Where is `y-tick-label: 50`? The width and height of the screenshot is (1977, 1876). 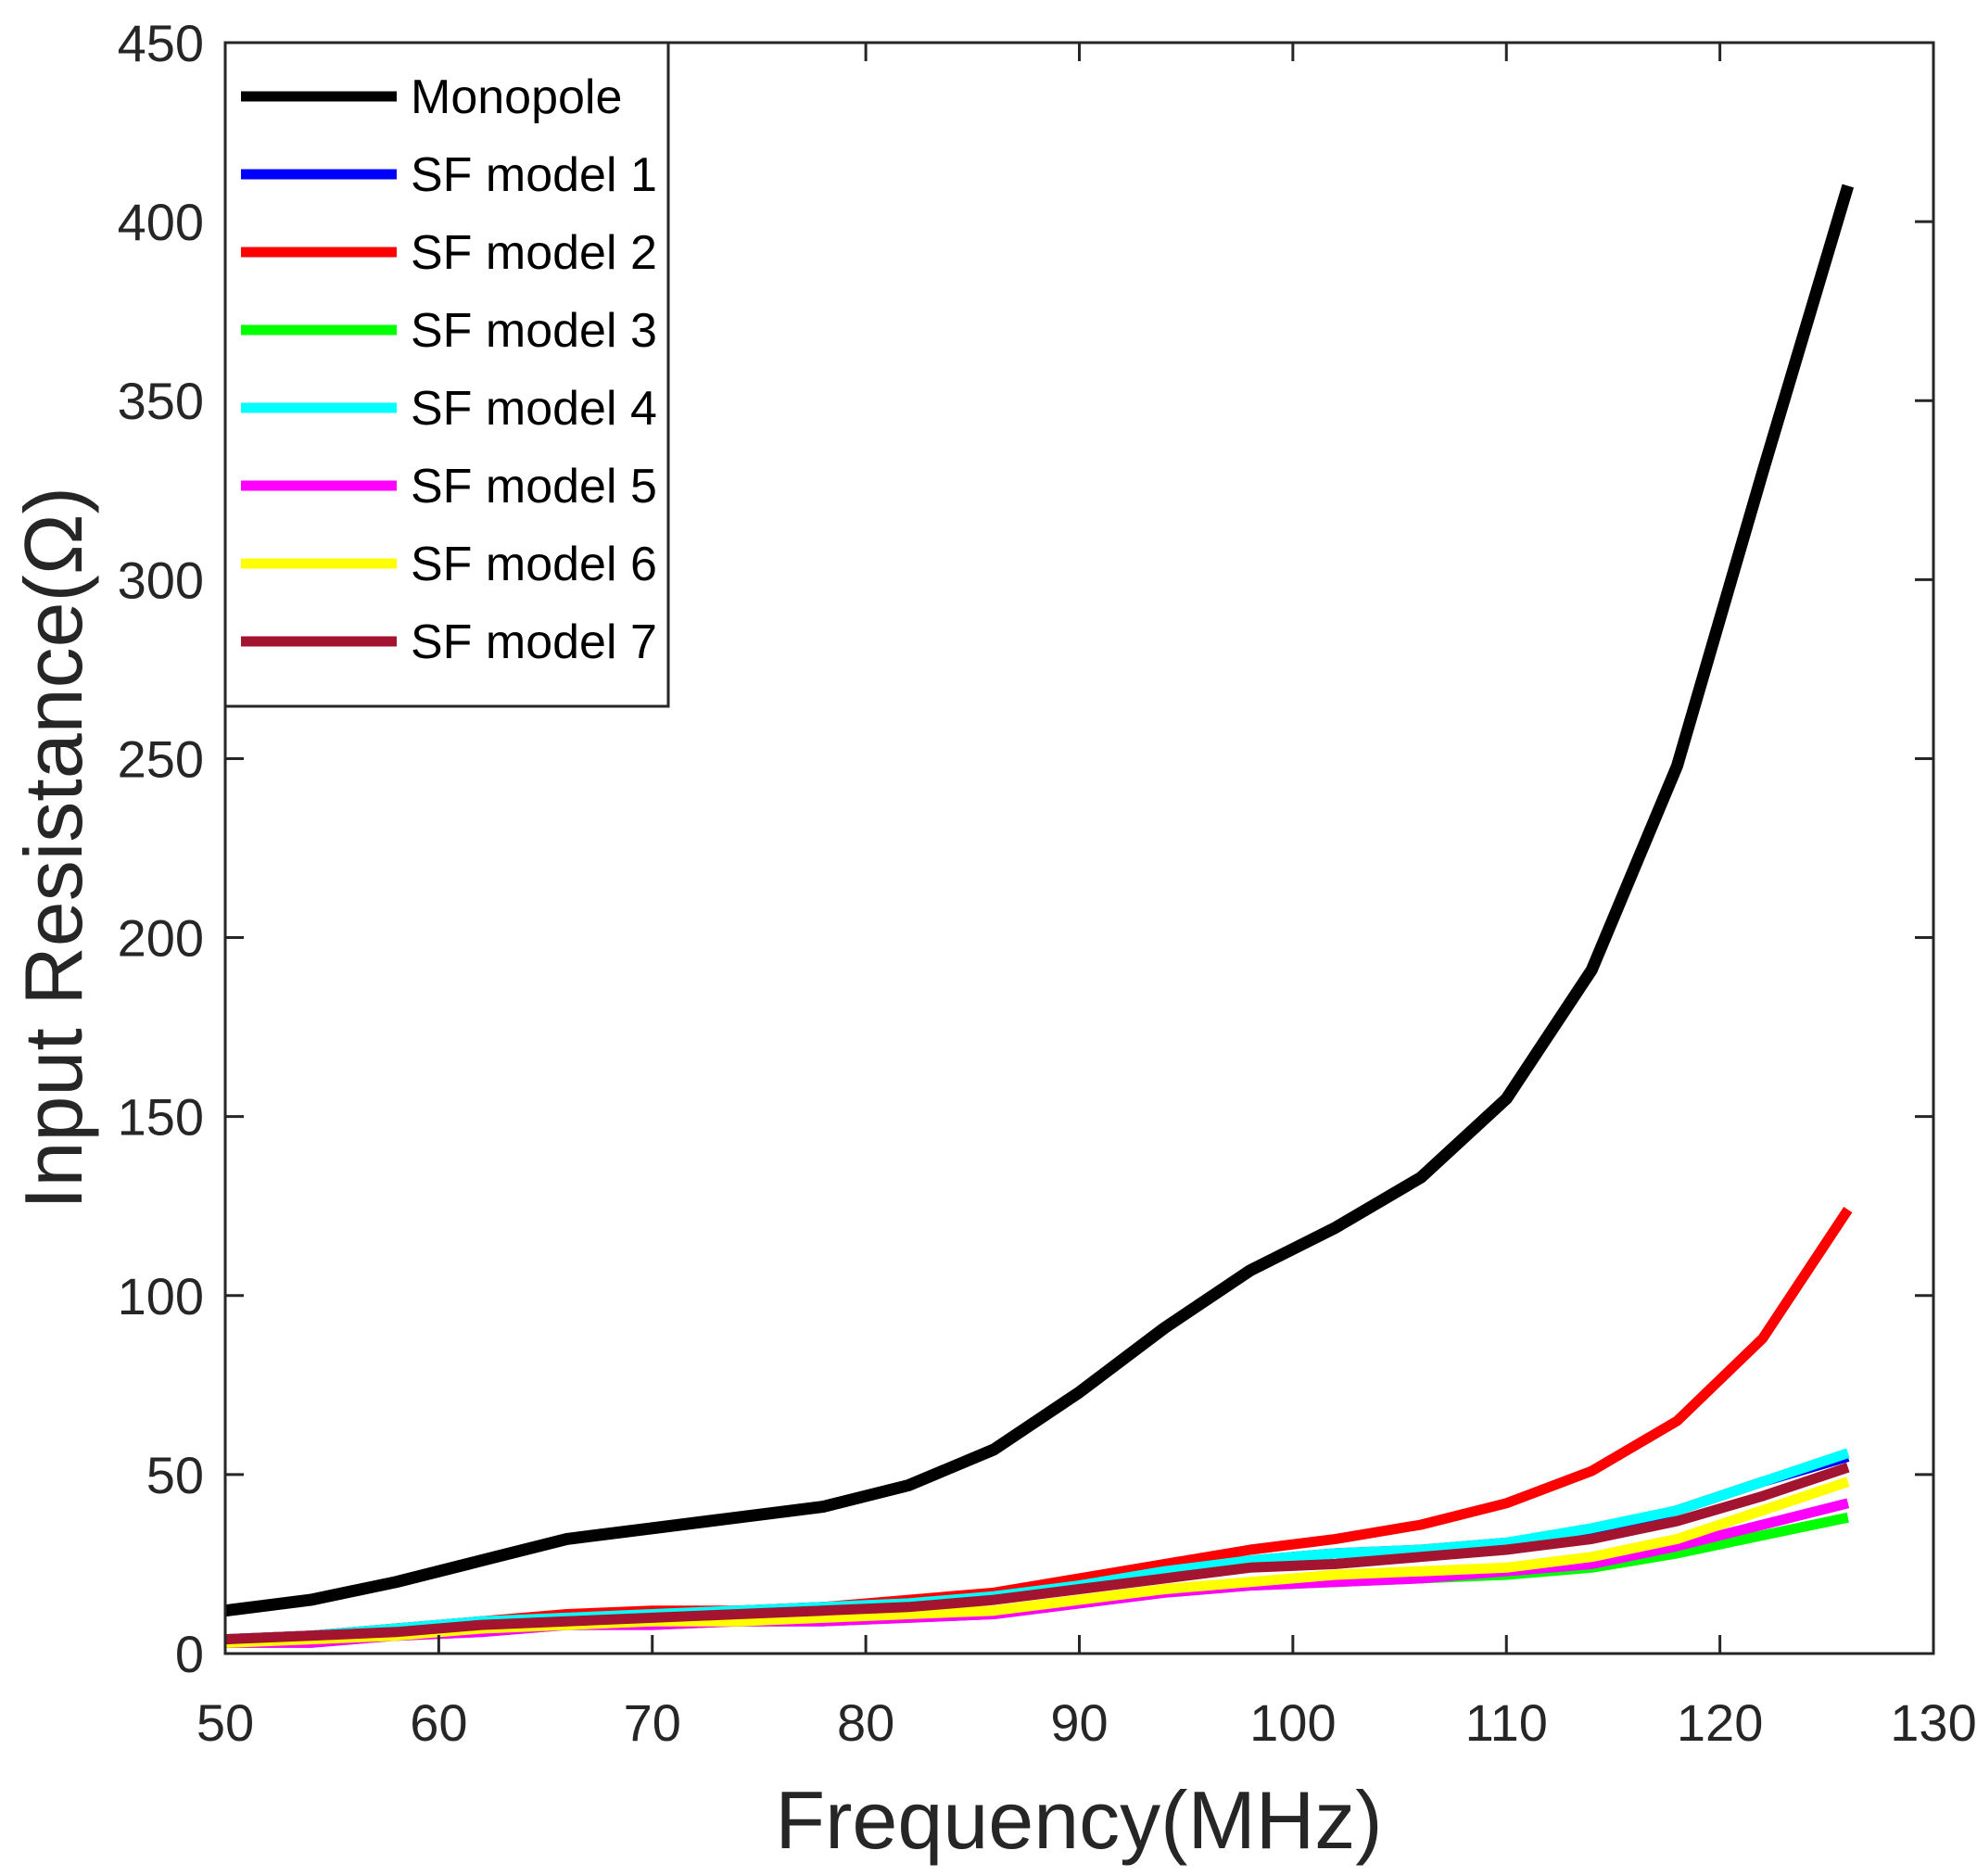 y-tick-label: 50 is located at coordinates (175, 1475).